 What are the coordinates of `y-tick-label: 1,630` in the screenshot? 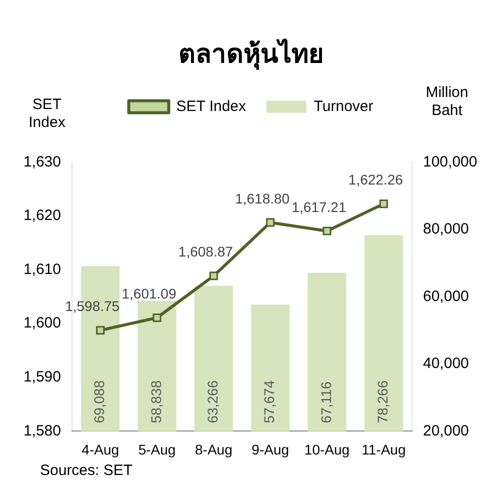 It's located at (42, 161).